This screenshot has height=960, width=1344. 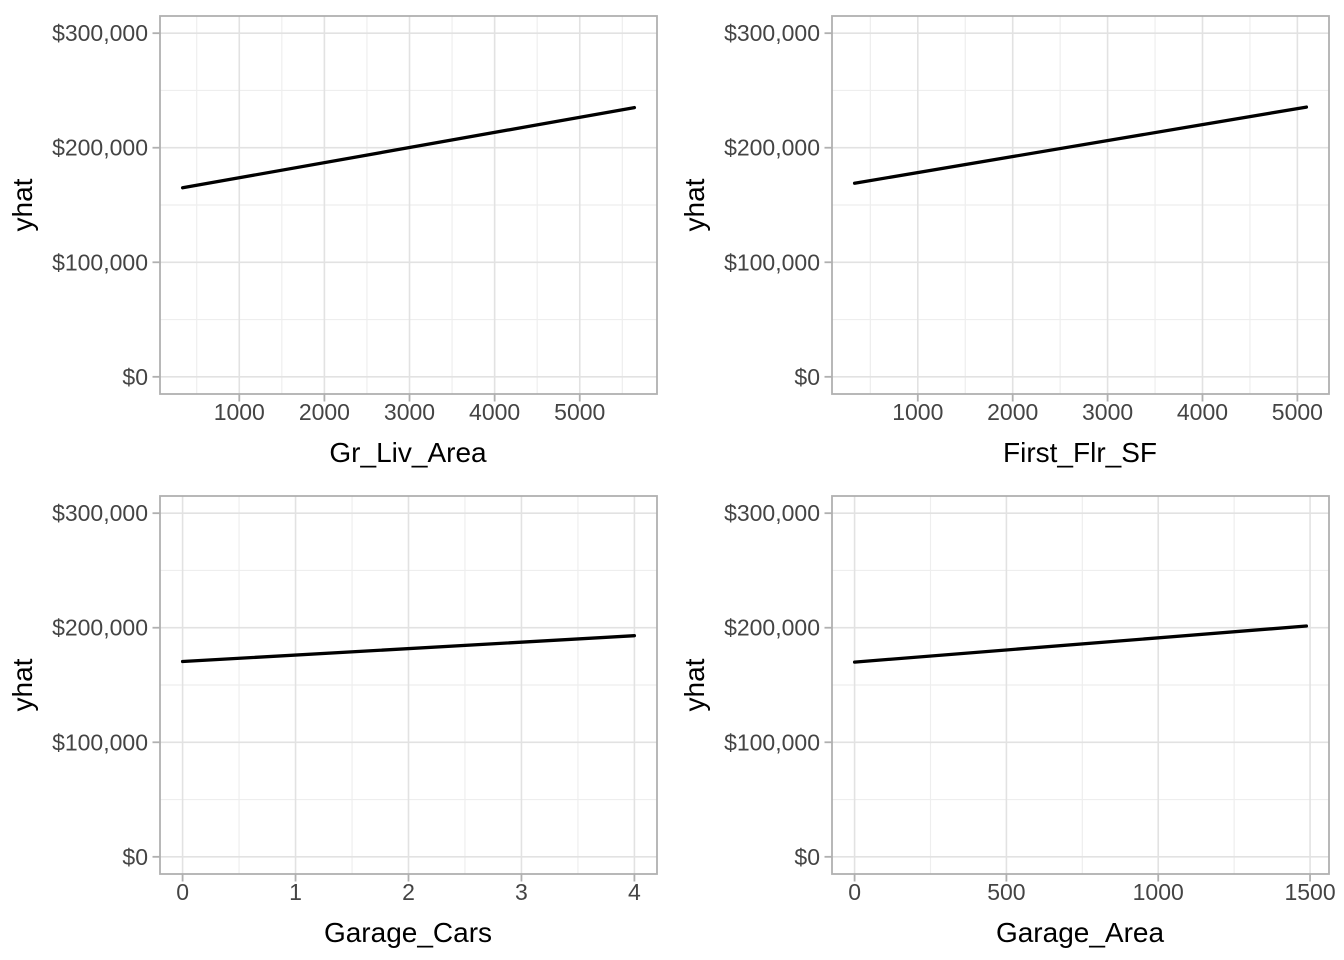 What do you see at coordinates (1309, 892) in the screenshot?
I see `x-tick-label: 1500` at bounding box center [1309, 892].